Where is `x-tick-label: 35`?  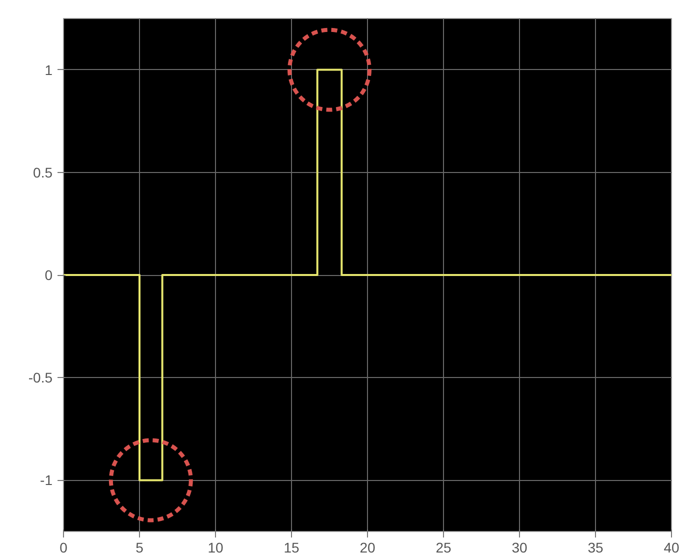
x-tick-label: 35 is located at coordinates (596, 547).